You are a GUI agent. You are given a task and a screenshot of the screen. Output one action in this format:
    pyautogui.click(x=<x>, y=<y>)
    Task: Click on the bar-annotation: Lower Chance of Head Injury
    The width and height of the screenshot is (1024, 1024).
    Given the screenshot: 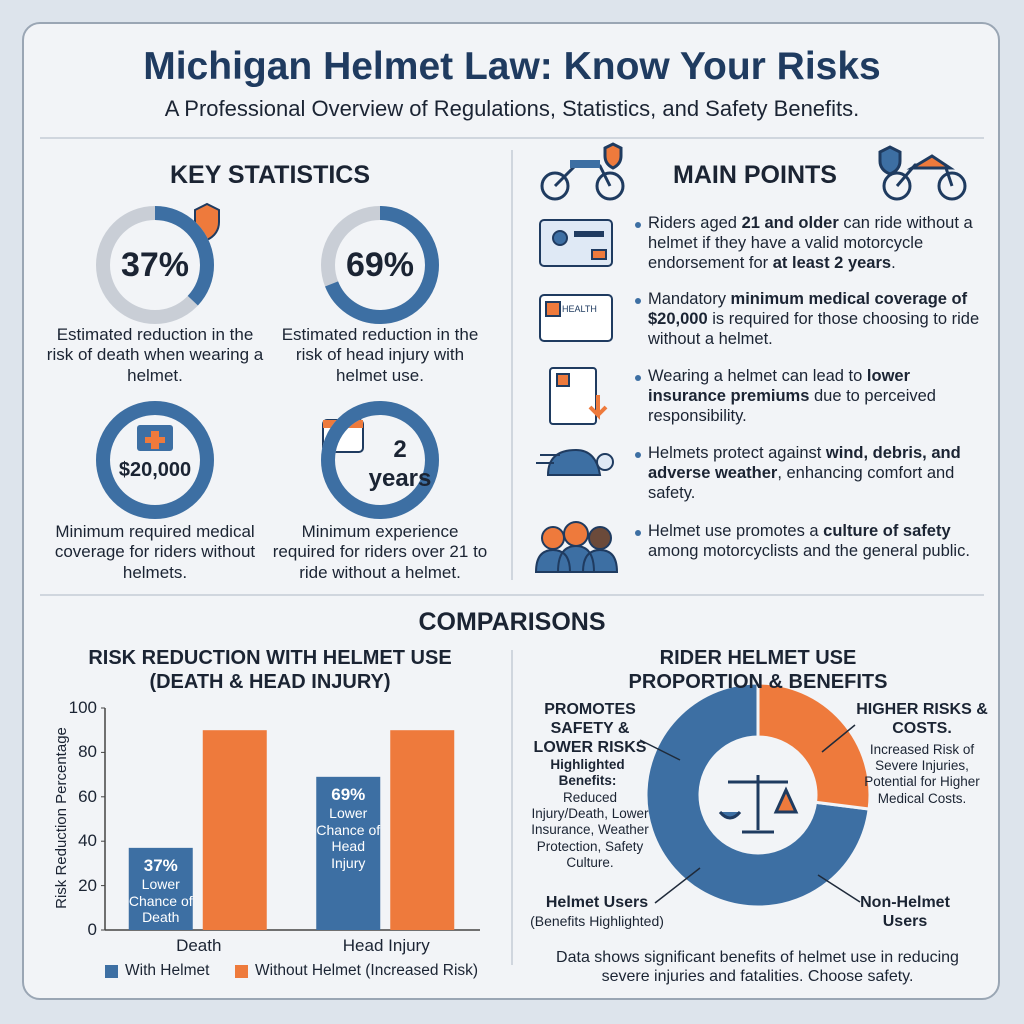 What is the action you would take?
    pyautogui.click(x=348, y=838)
    